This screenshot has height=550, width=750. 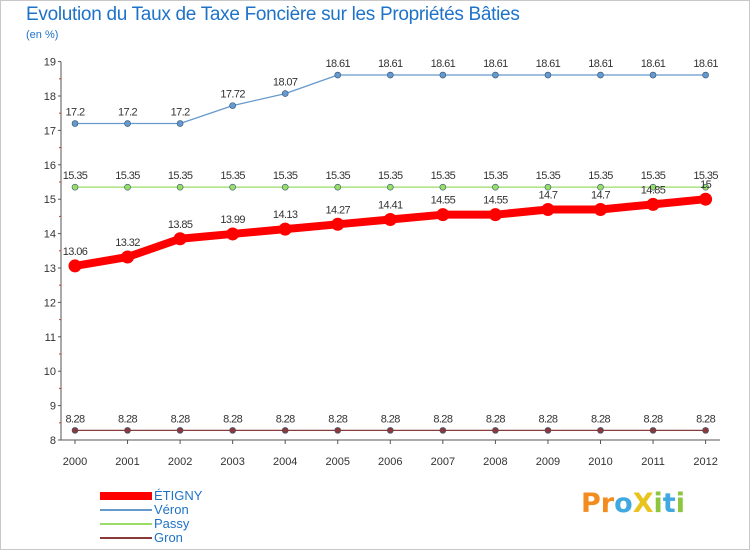 I want to click on proxiti-logo: ProXiti, so click(x=633, y=503).